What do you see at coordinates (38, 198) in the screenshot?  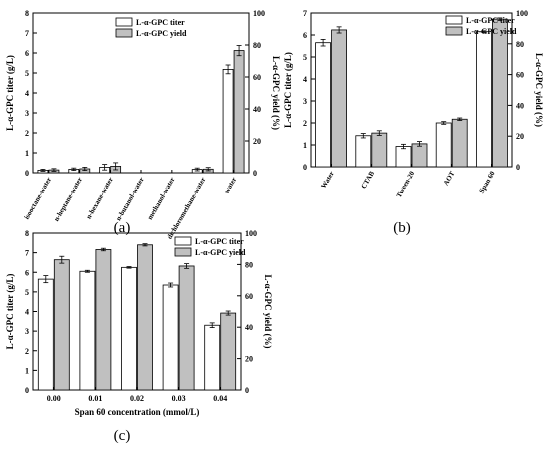 I see `x-tick-label: isooctane-water` at bounding box center [38, 198].